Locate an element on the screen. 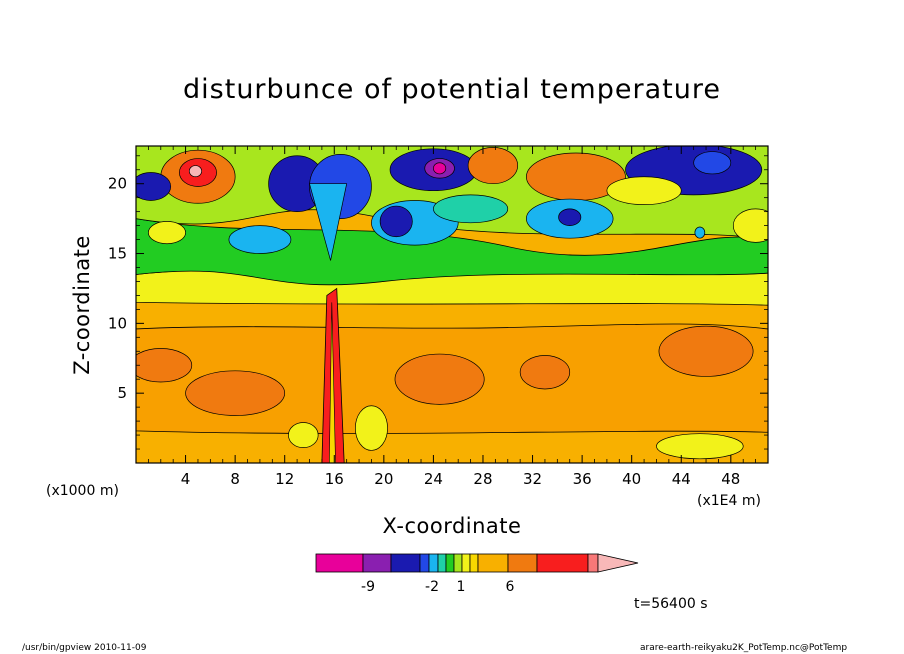  x-tick-label: 24 is located at coordinates (433, 479).